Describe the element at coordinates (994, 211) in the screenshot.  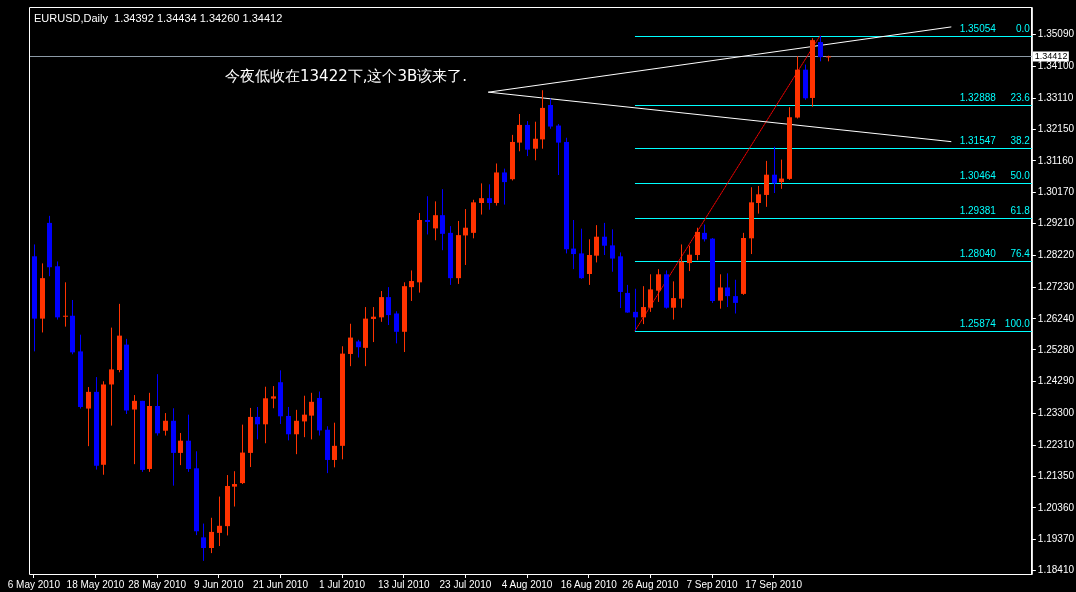
I see `text: 1.29381 61.8` at that location.